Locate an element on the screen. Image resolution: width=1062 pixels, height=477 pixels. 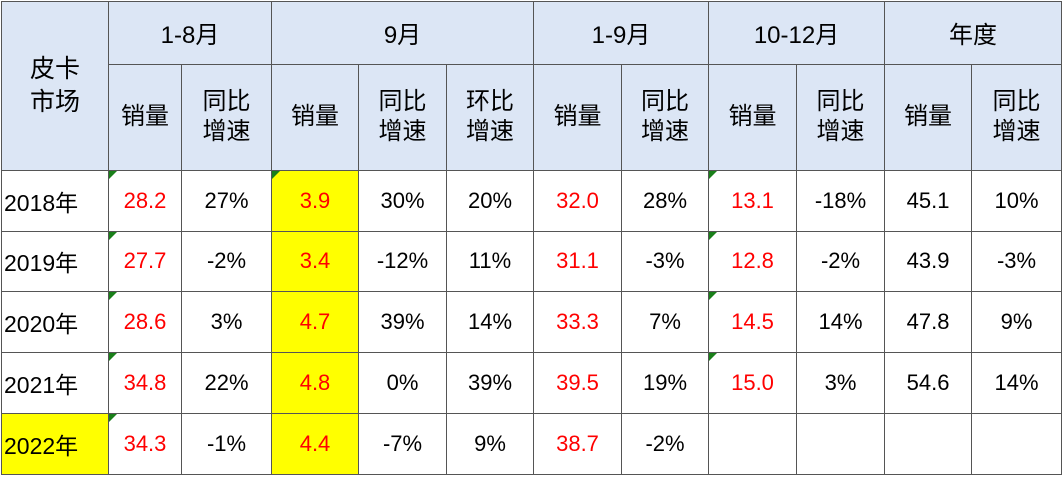
cell-text: 10% is located at coordinates (1016, 200).